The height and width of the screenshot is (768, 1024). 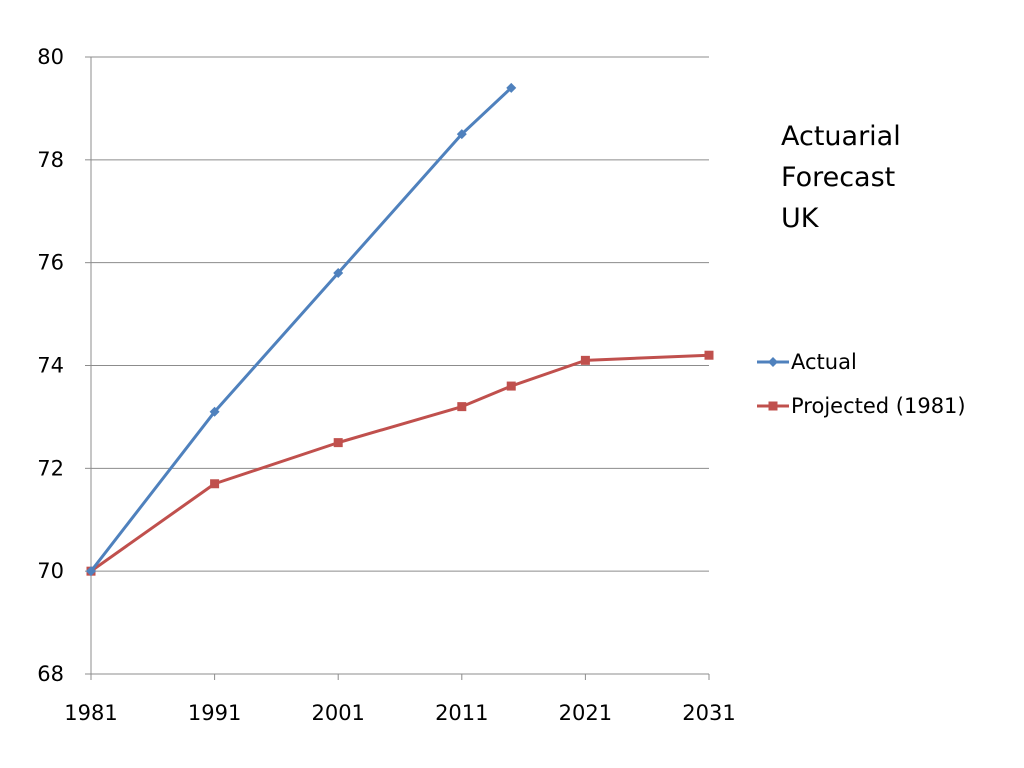 What do you see at coordinates (800, 218) in the screenshot?
I see `chart-title-line: UK` at bounding box center [800, 218].